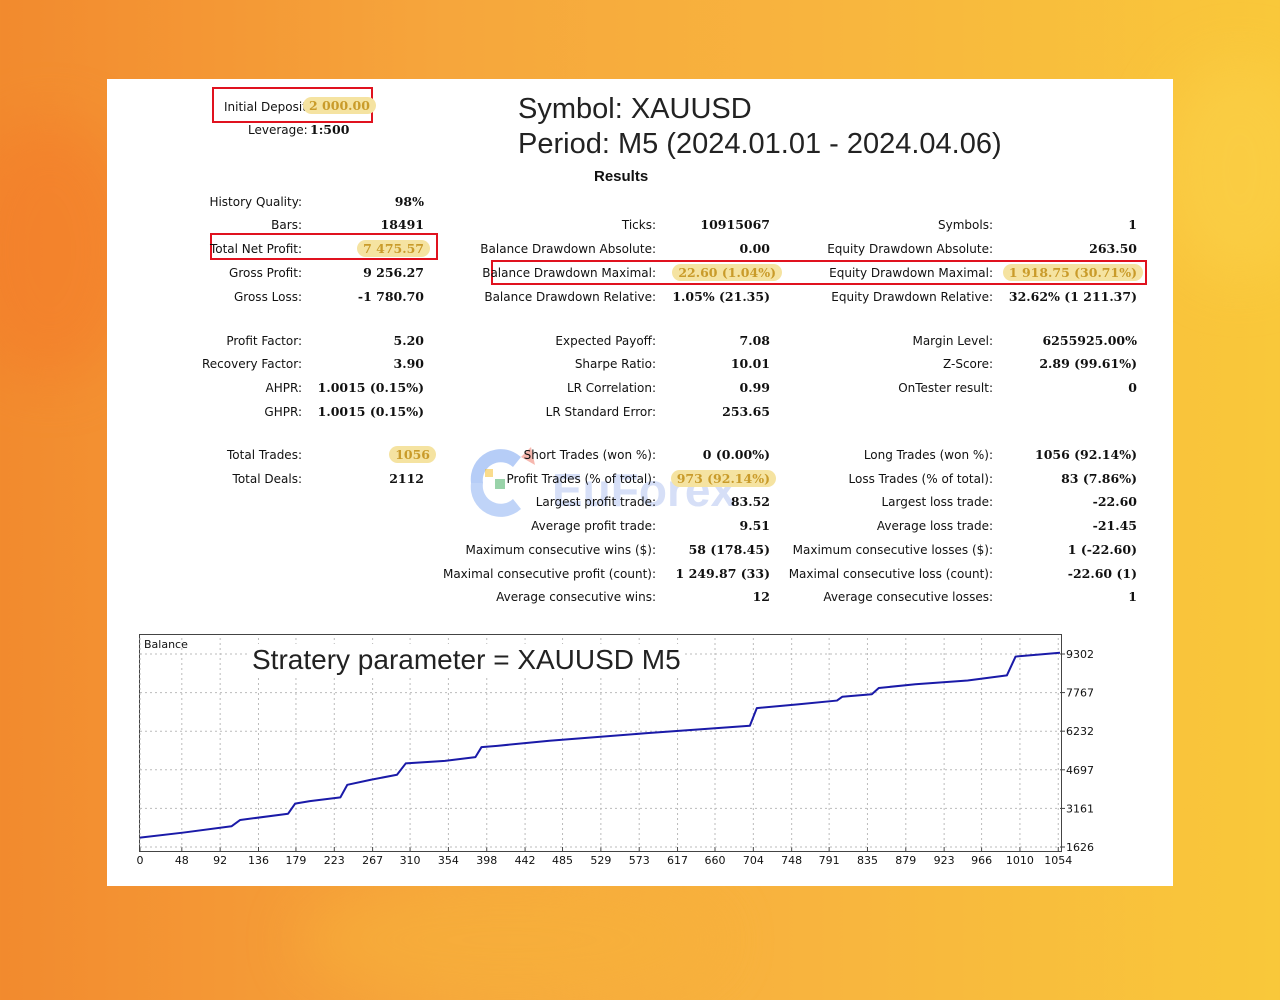 The width and height of the screenshot is (1280, 1000). What do you see at coordinates (255, 202) in the screenshot?
I see `stat-label: History Quality:` at bounding box center [255, 202].